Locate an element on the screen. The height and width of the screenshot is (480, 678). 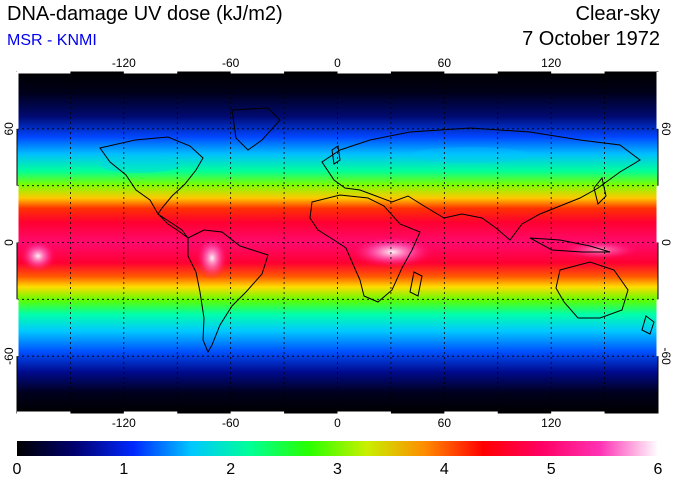
sky-condition-label: Clear-sky is located at coordinates (617, 14).